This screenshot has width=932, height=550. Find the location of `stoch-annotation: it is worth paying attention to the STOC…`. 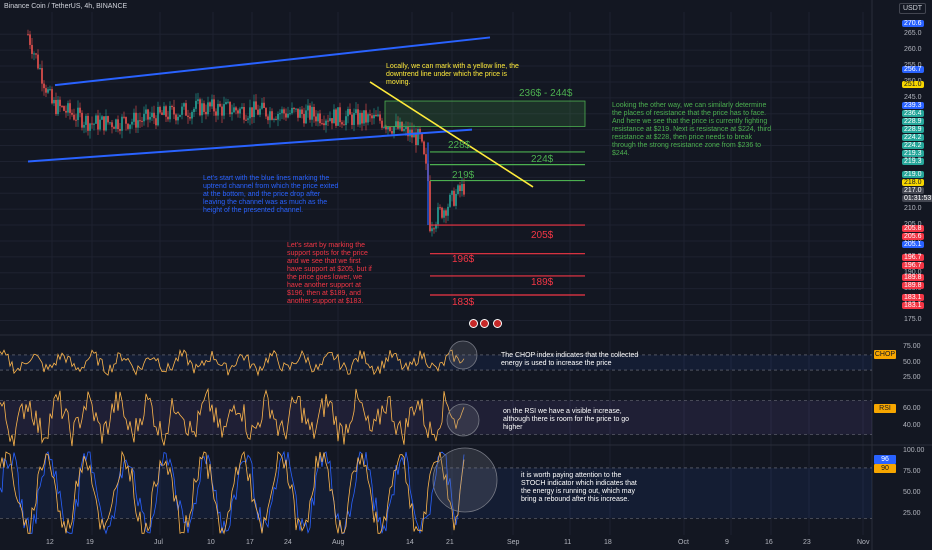

stoch-annotation: it is worth paying attention to the STOC… is located at coordinates (579, 487).